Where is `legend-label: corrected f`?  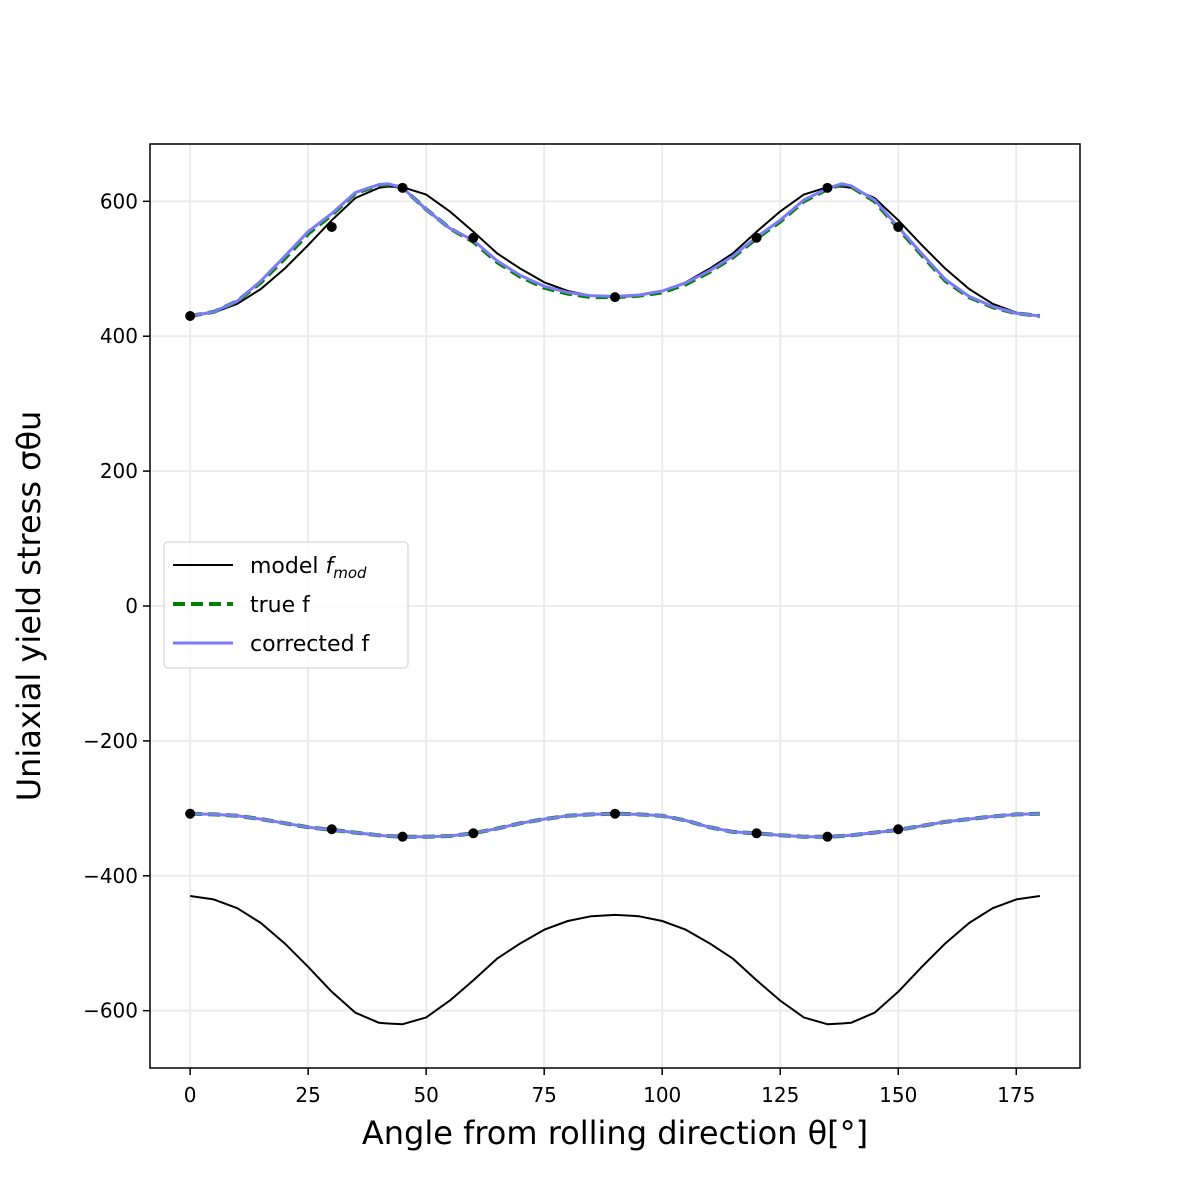
legend-label: corrected f is located at coordinates (310, 644).